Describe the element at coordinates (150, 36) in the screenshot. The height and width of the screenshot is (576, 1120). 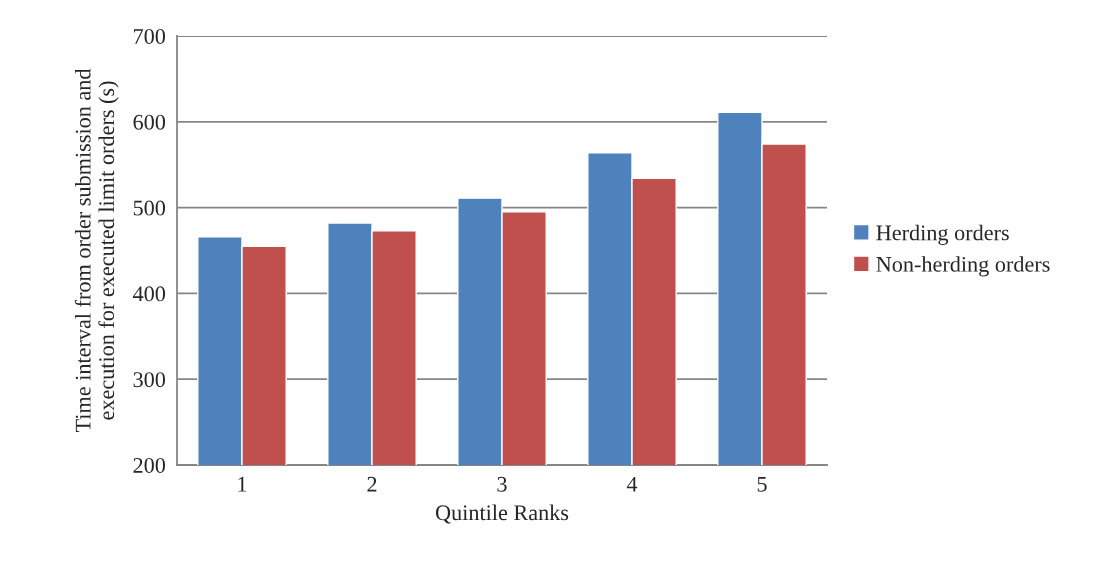
I see `y-tick-label: 700` at that location.